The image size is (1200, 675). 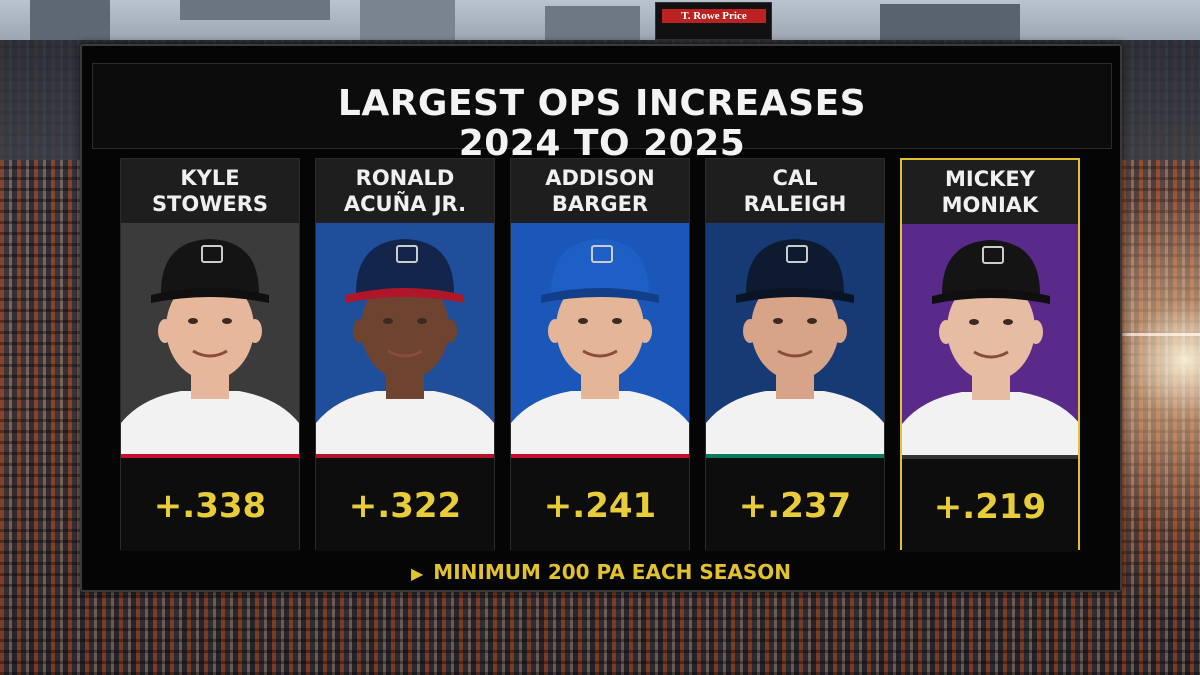 What do you see at coordinates (210, 191) in the screenshot?
I see `player-name: KYLE STOWERS` at bounding box center [210, 191].